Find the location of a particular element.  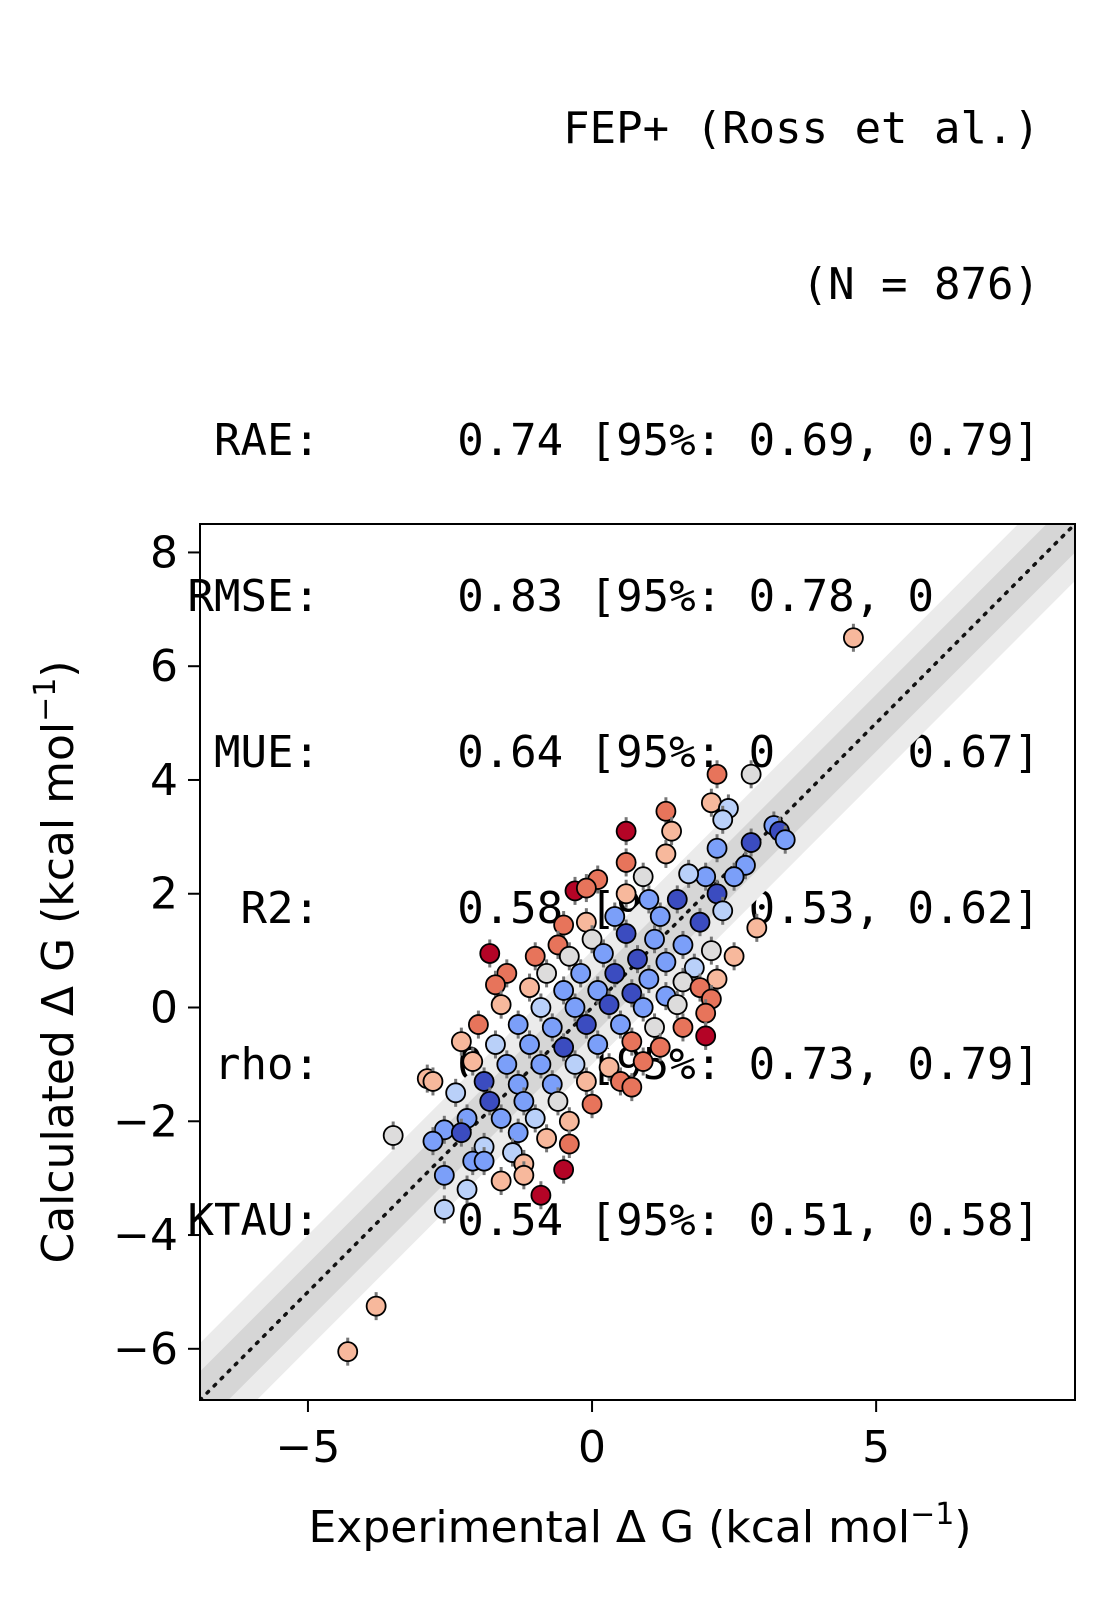

y-tick-label: −6 is located at coordinates (145, 1349).